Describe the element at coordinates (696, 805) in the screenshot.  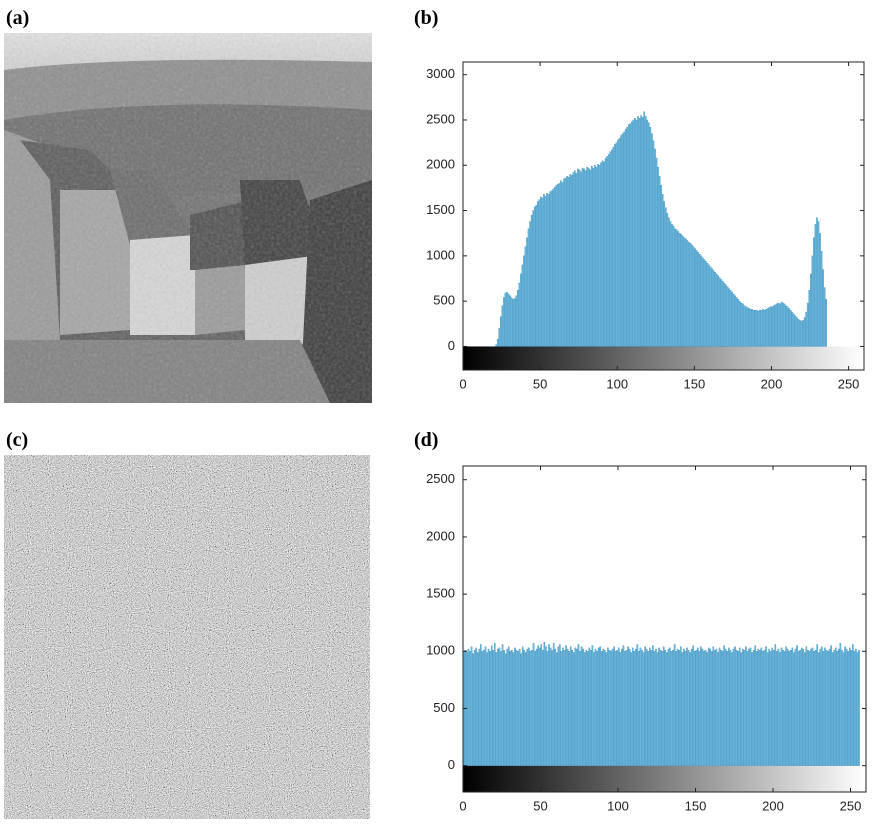
I see `x-tick-label: 150` at that location.